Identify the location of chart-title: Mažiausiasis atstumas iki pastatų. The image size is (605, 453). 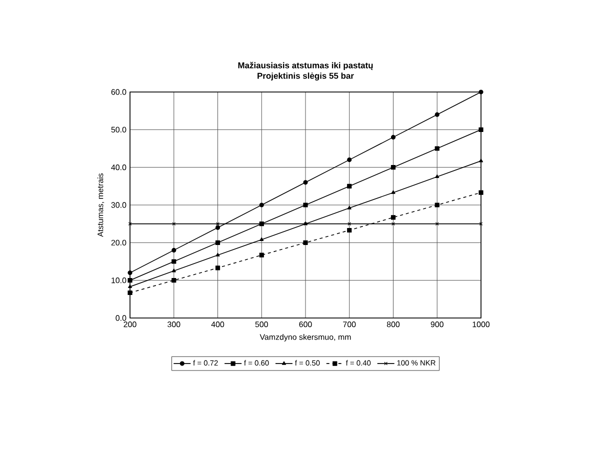
(305, 66).